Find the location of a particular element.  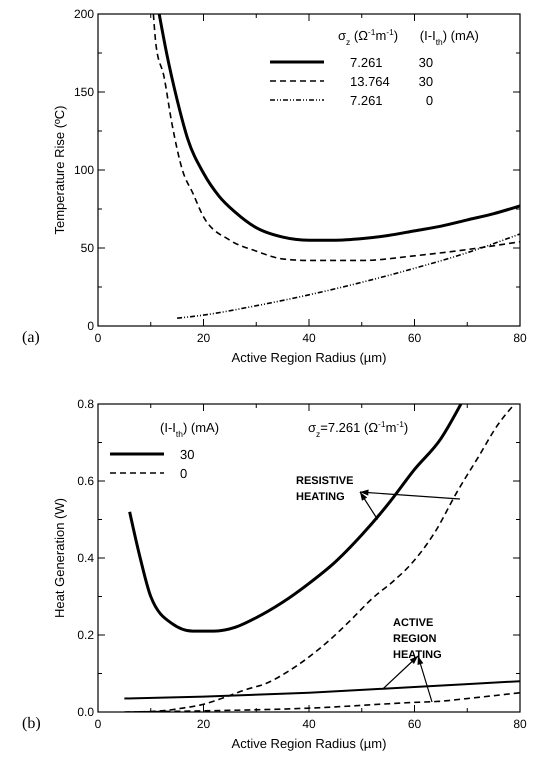

annotation: σ$_{z}$=7.261 (Ω$^{-1}$m$^{-1}$) is located at coordinates (358, 429).